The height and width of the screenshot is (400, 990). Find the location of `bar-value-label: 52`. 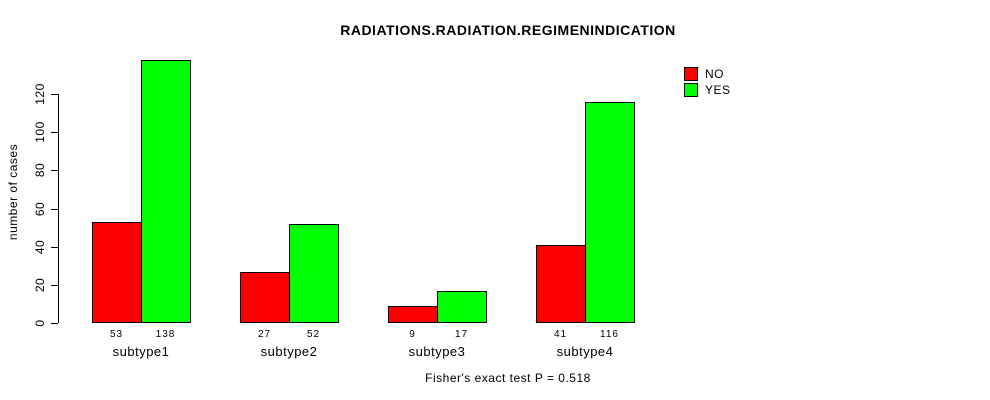

bar-value-label: 52 is located at coordinates (313, 334).